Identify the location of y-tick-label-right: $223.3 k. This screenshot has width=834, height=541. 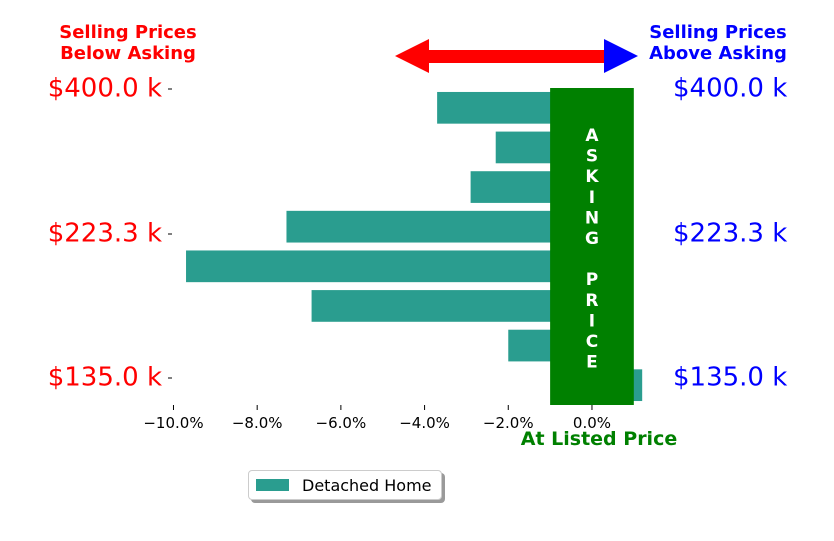
(730, 234).